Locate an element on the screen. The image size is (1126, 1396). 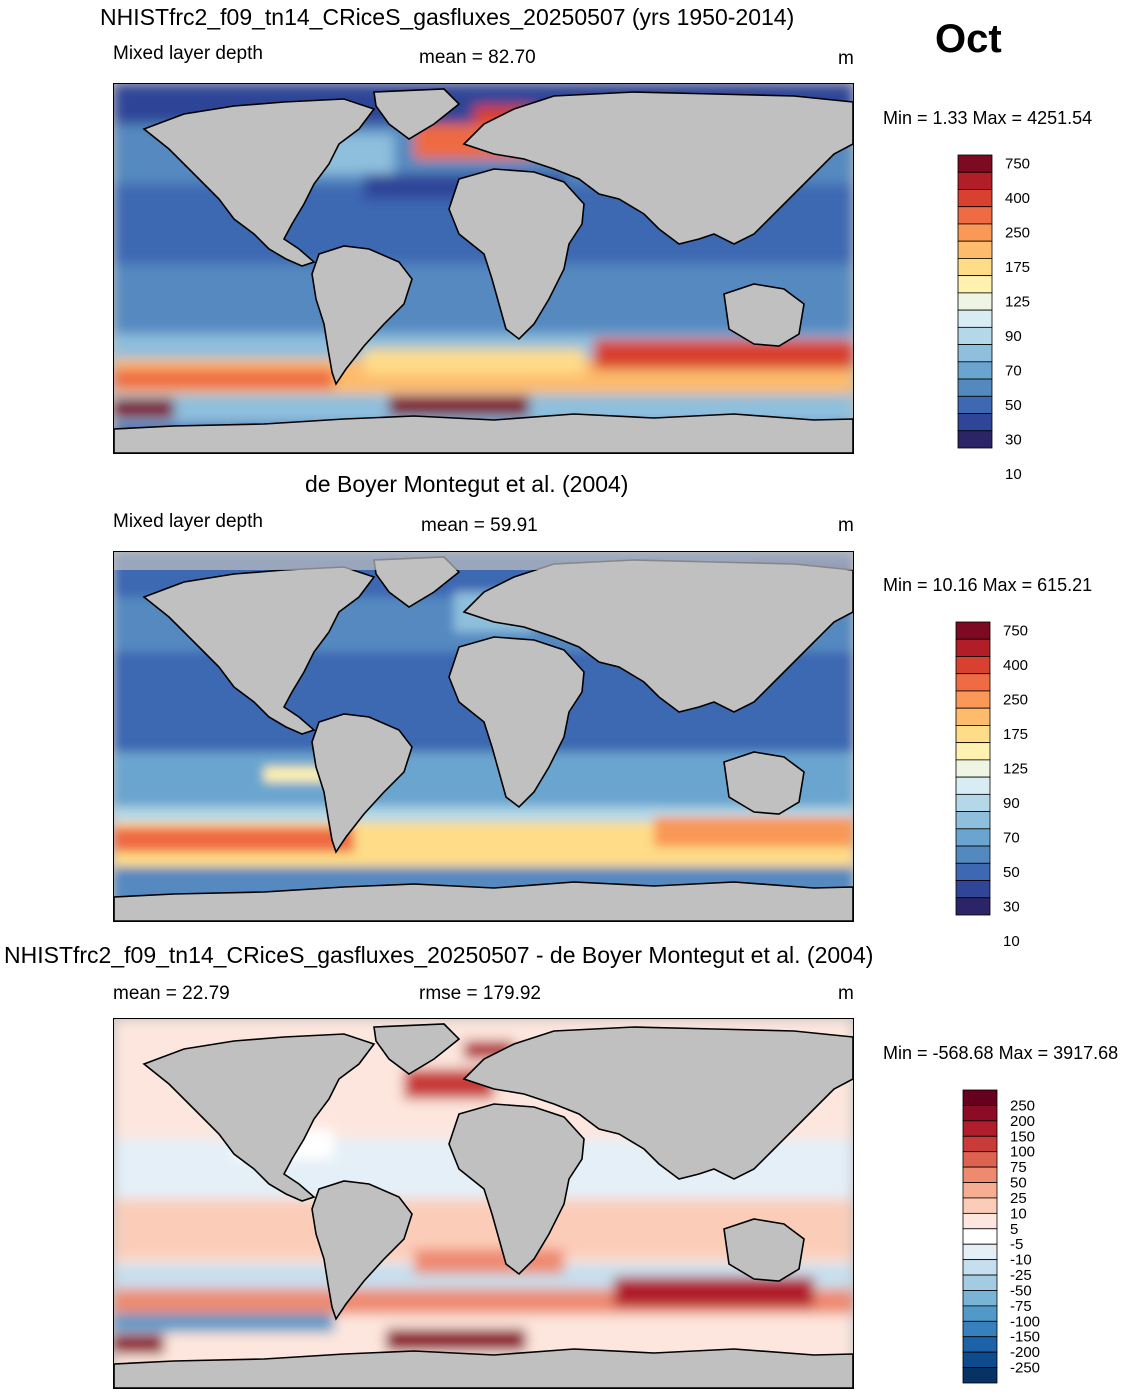
panel-mean-model: mean = 82.70 is located at coordinates (477, 57).